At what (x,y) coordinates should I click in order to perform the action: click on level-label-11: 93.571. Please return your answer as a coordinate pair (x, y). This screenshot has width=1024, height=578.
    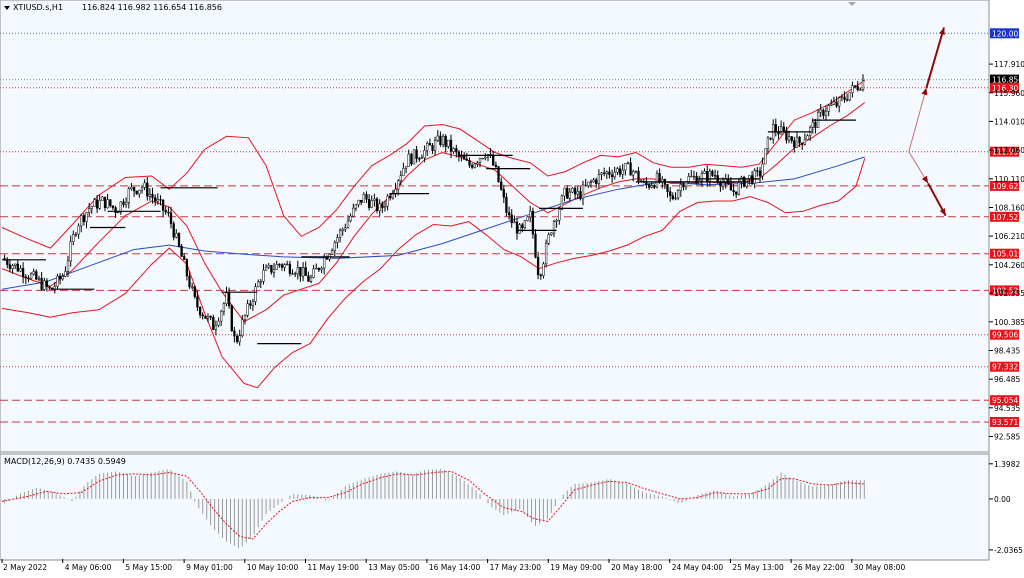
    Looking at the image, I should click on (1005, 422).